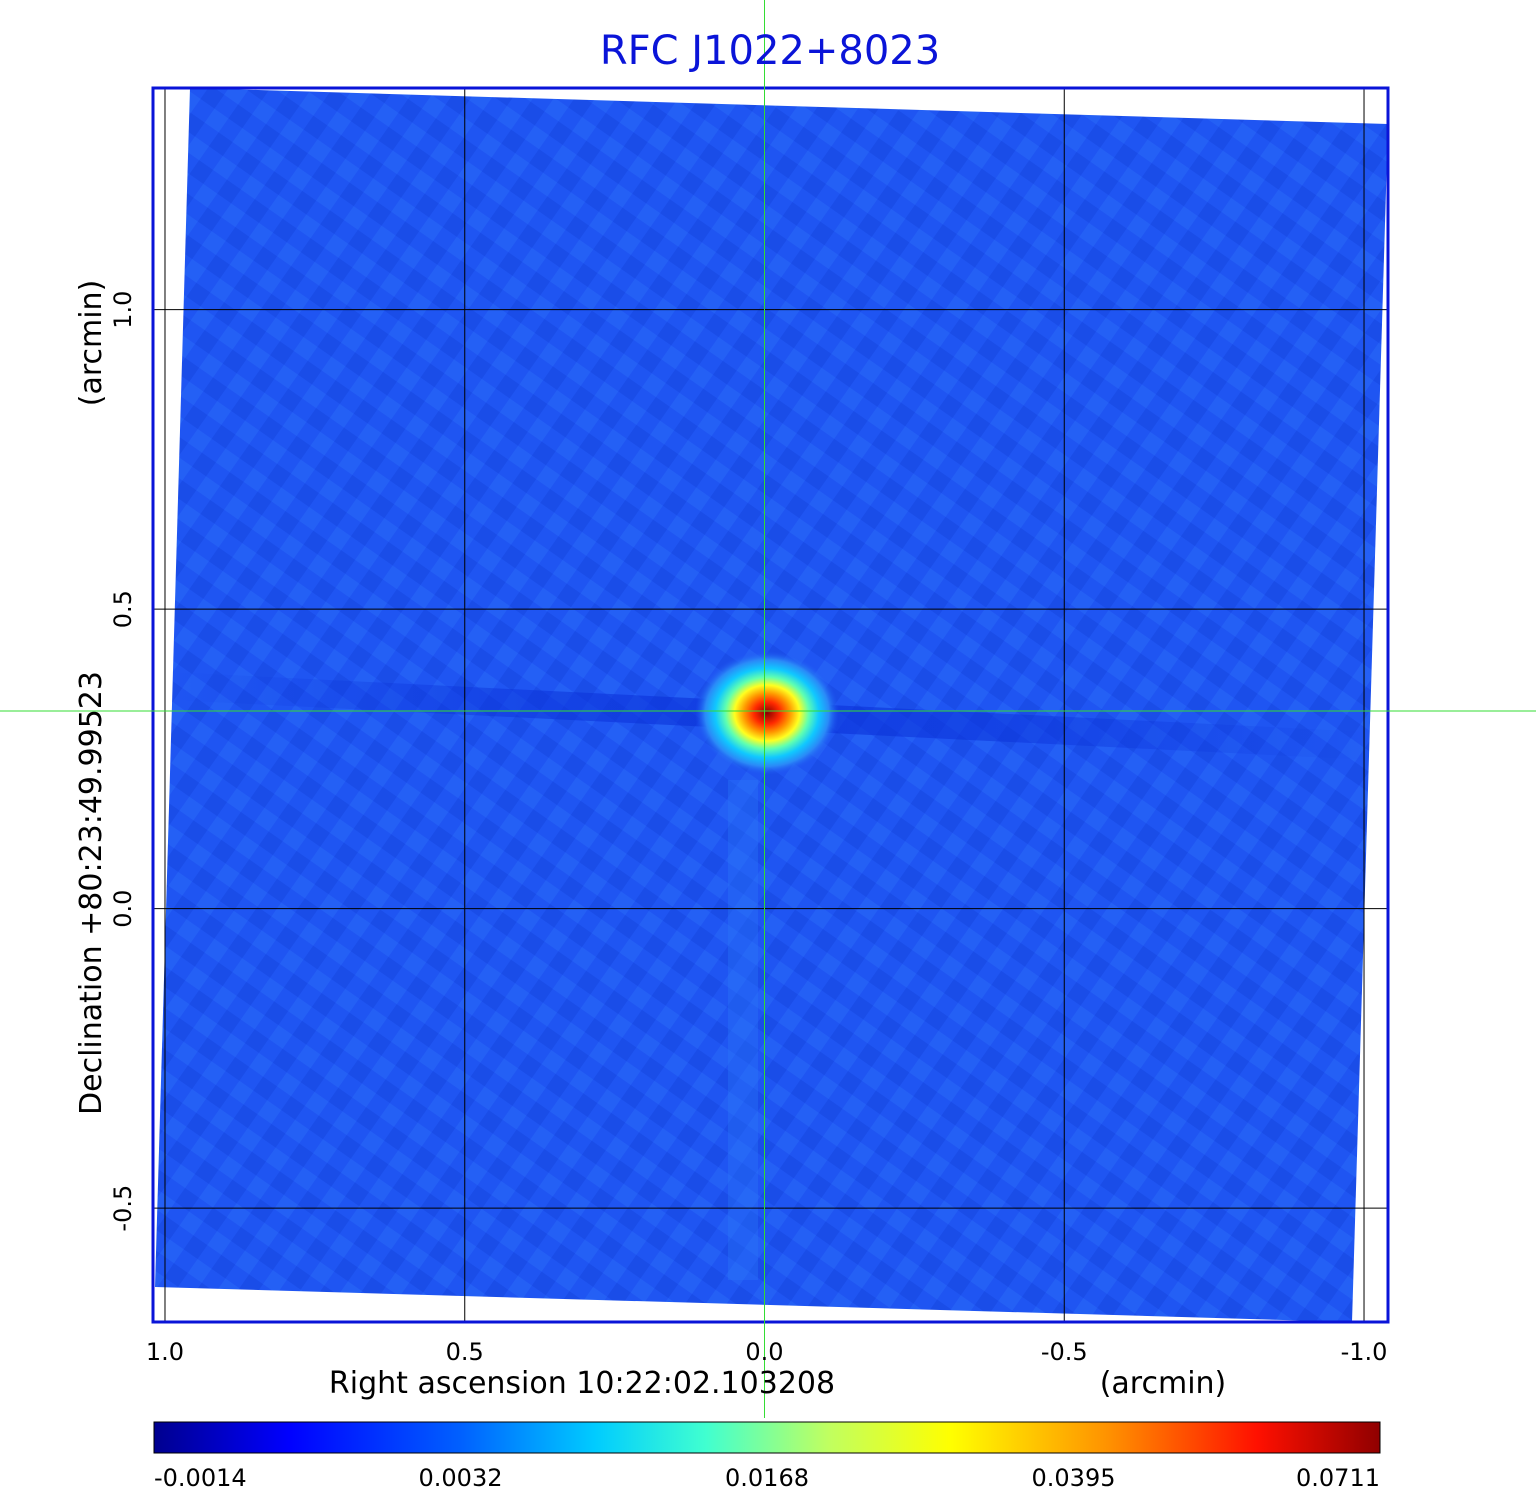 The image size is (1536, 1511). What do you see at coordinates (123, 609) in the screenshot?
I see `y-tick-label: 0.5` at bounding box center [123, 609].